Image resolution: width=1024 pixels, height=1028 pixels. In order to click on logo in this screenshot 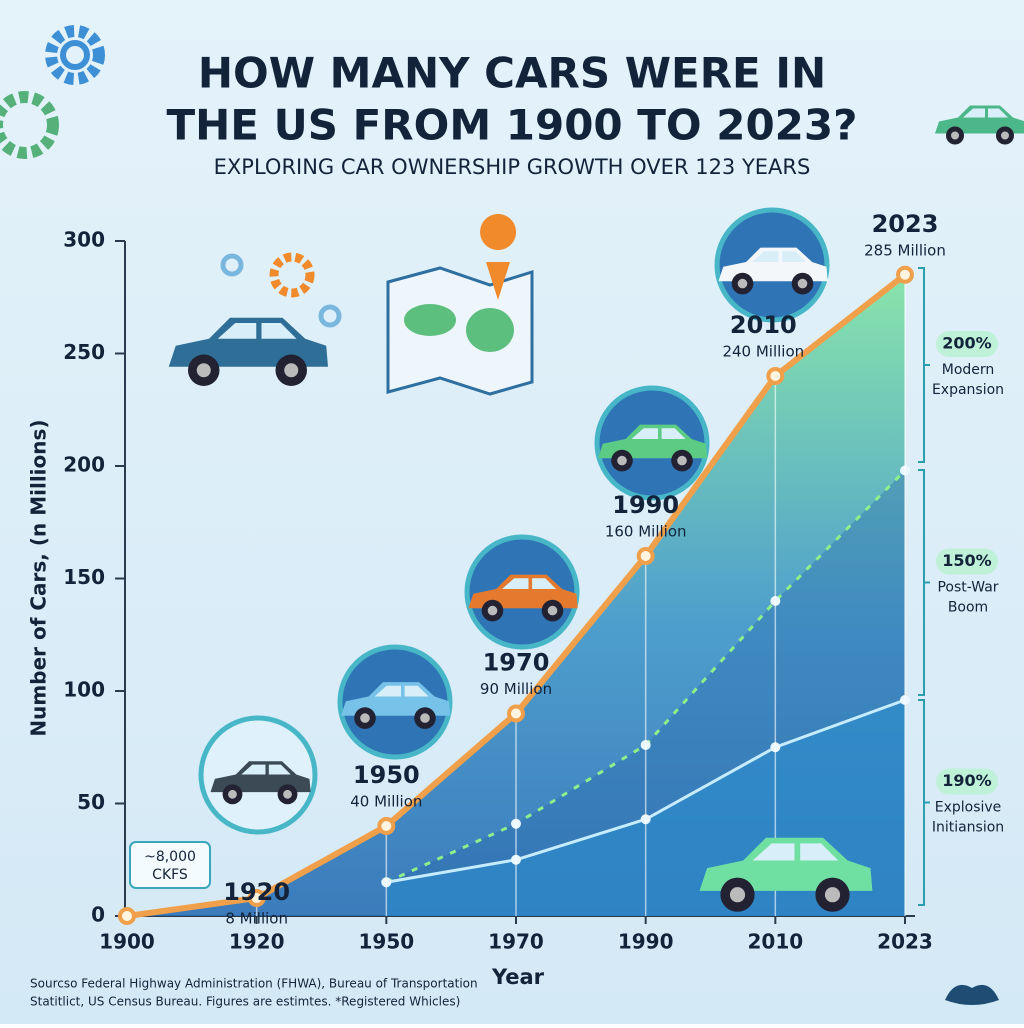, I will do `click(972, 994)`.